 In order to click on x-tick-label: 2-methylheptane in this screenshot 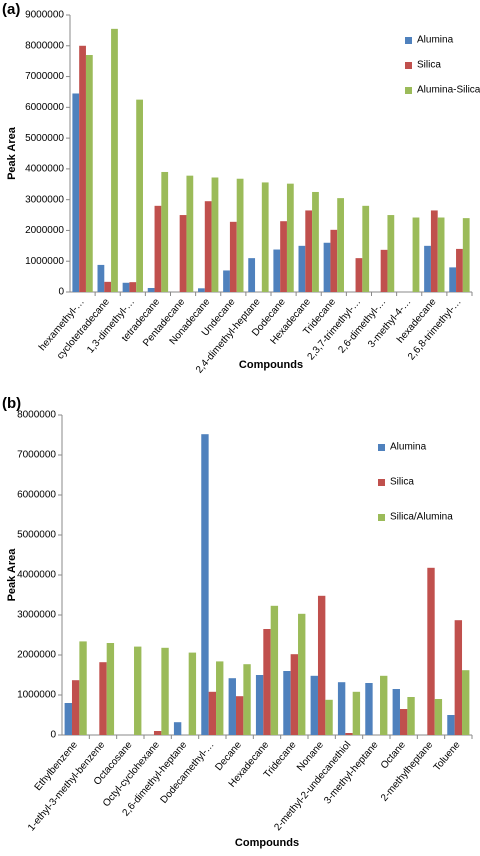, I will do `click(407, 771)`.